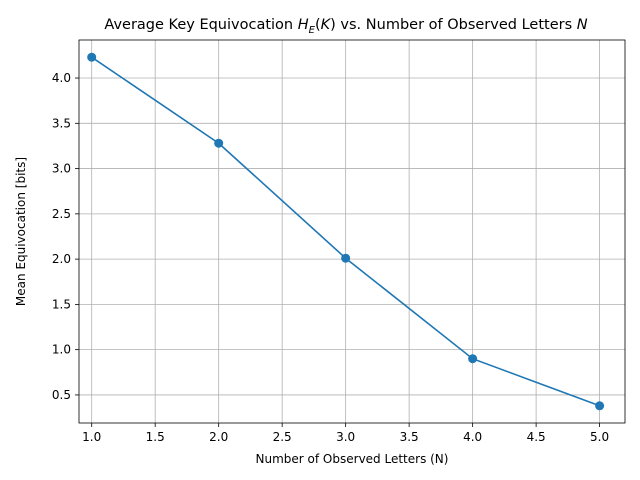 The width and height of the screenshot is (640, 480). I want to click on y-tick-label: 1.0, so click(61, 350).